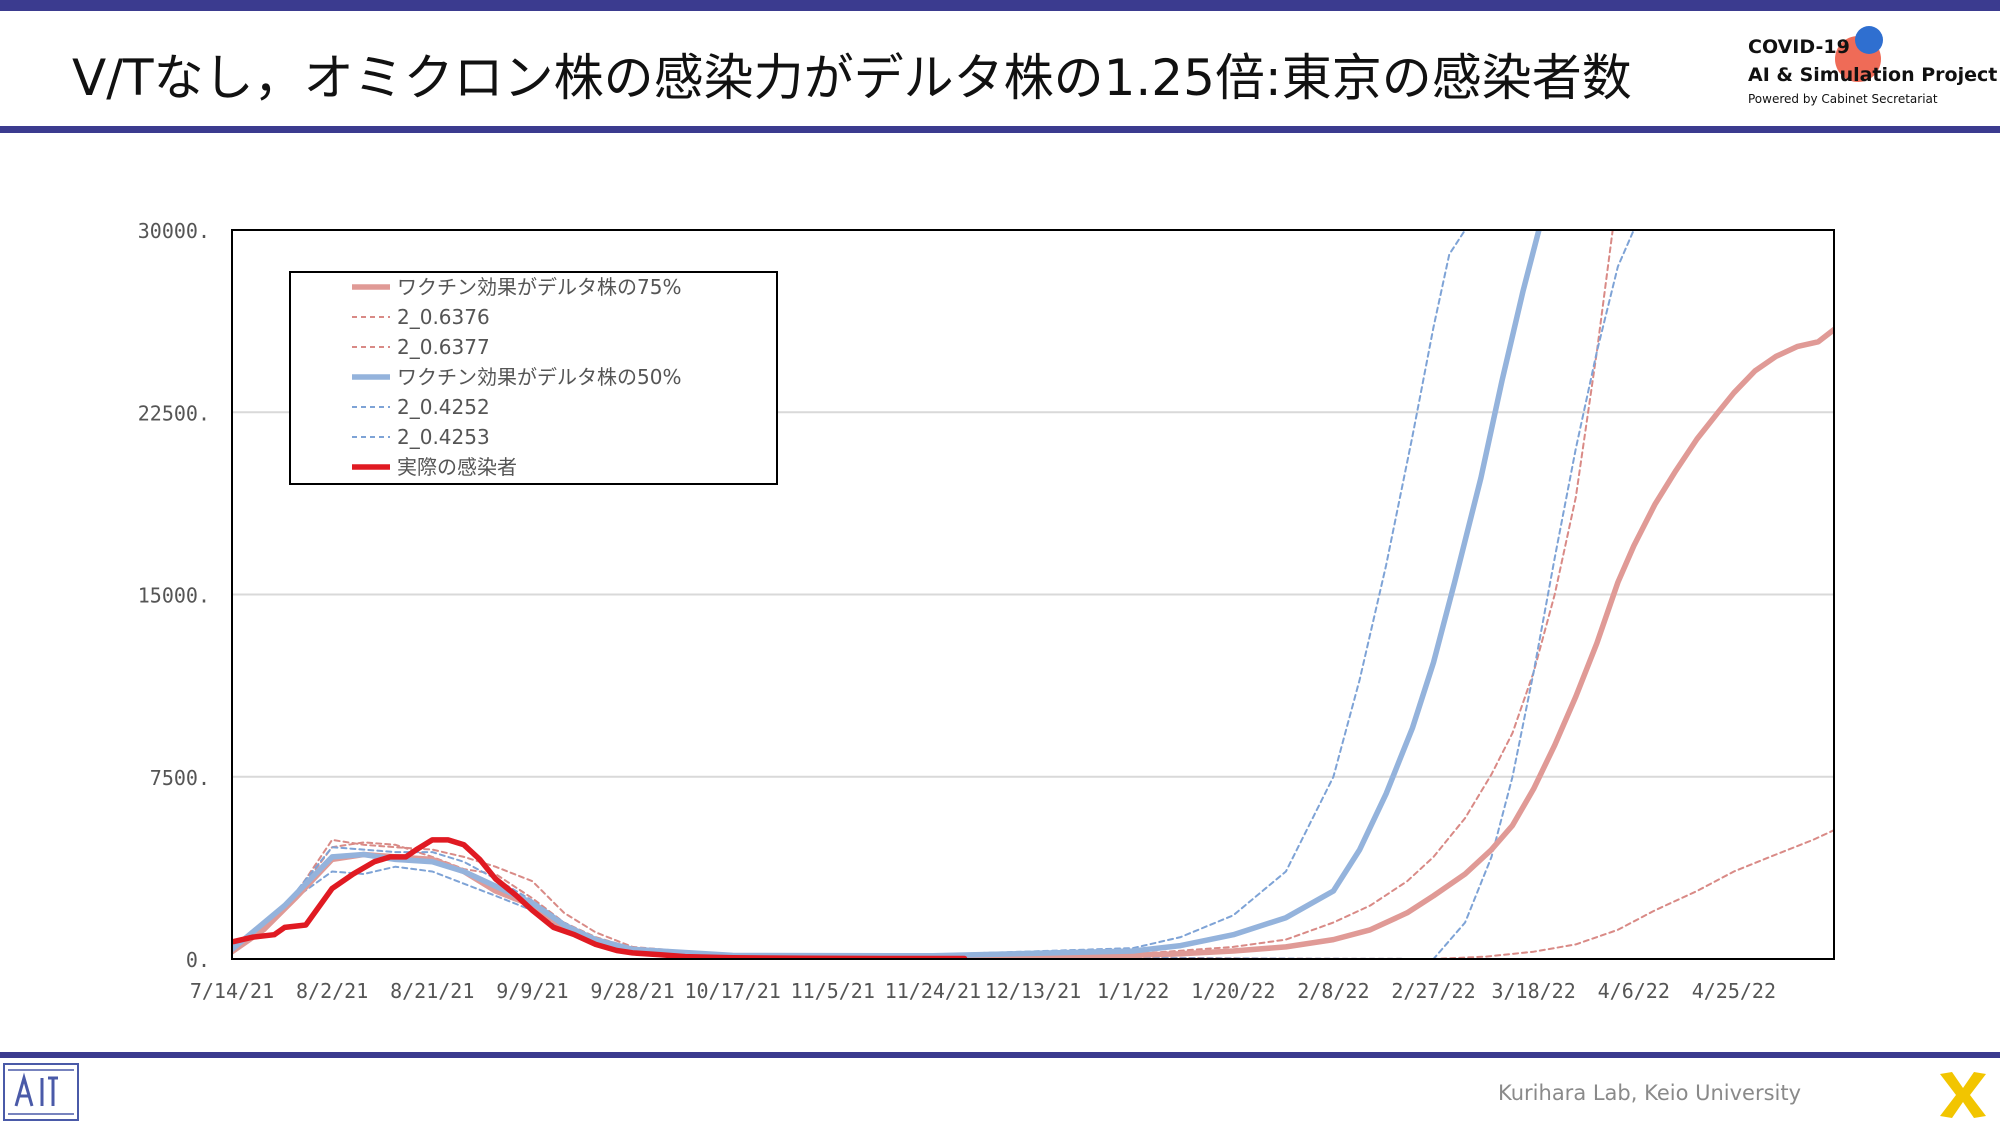  Describe the element at coordinates (1634, 991) in the screenshot. I see `x-tick-label: 4/6/22` at that location.